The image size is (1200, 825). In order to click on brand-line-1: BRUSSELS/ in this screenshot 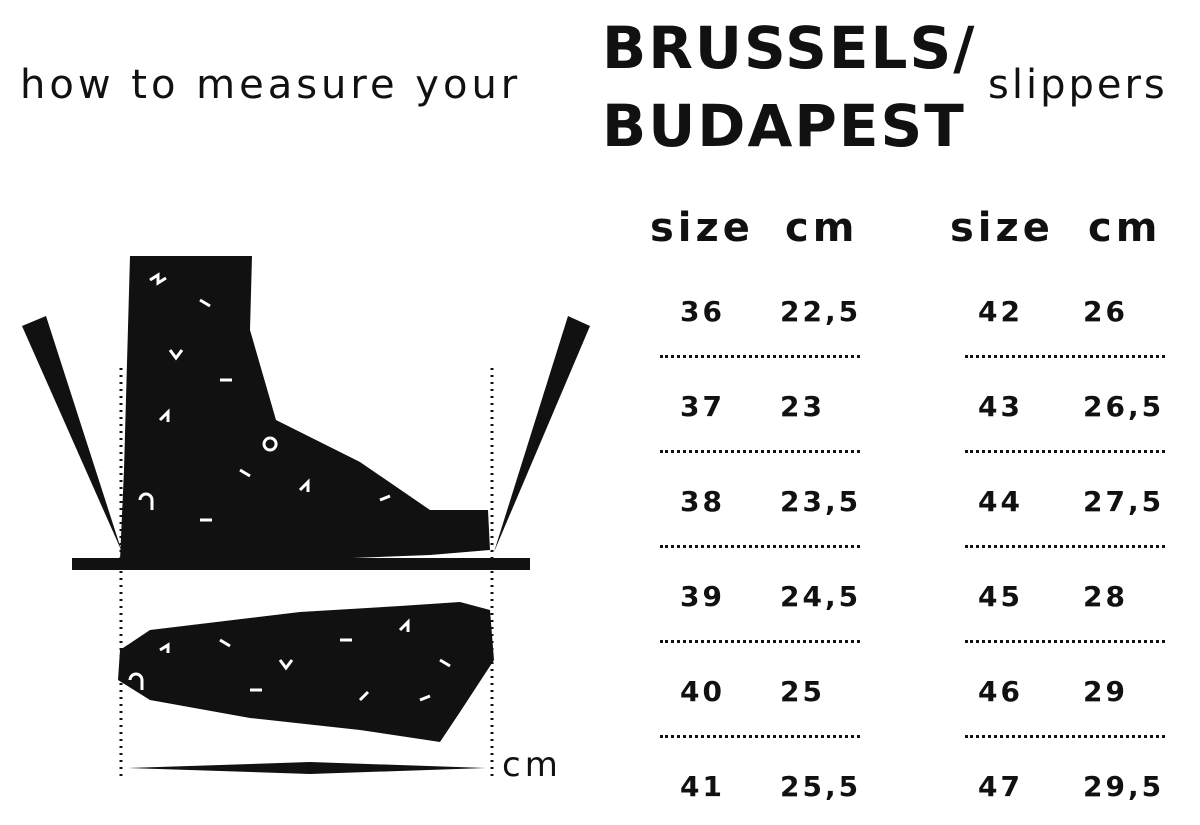, I will do `click(789, 48)`.